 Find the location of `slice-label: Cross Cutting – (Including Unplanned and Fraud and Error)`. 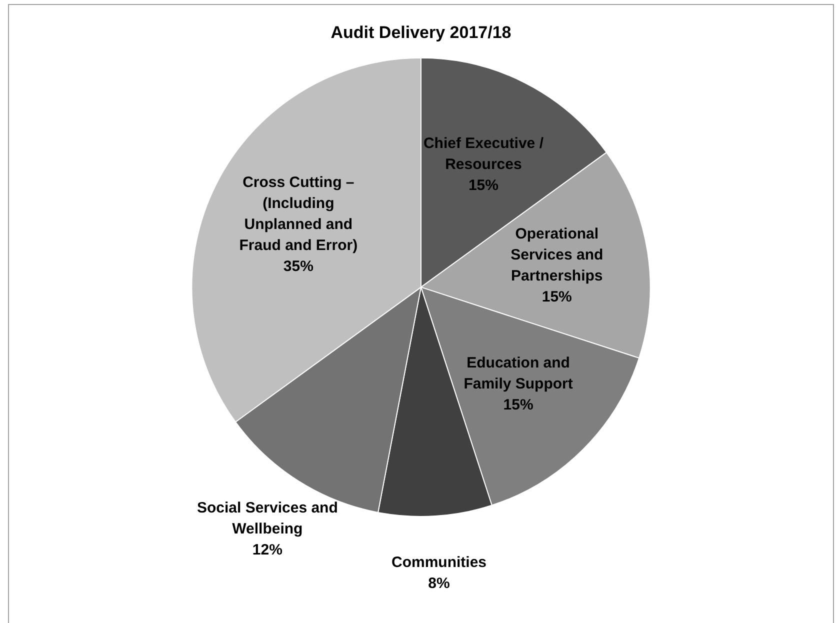

slice-label: Cross Cutting – (Including Unplanned and Fraud and Error) is located at coordinates (298, 214).